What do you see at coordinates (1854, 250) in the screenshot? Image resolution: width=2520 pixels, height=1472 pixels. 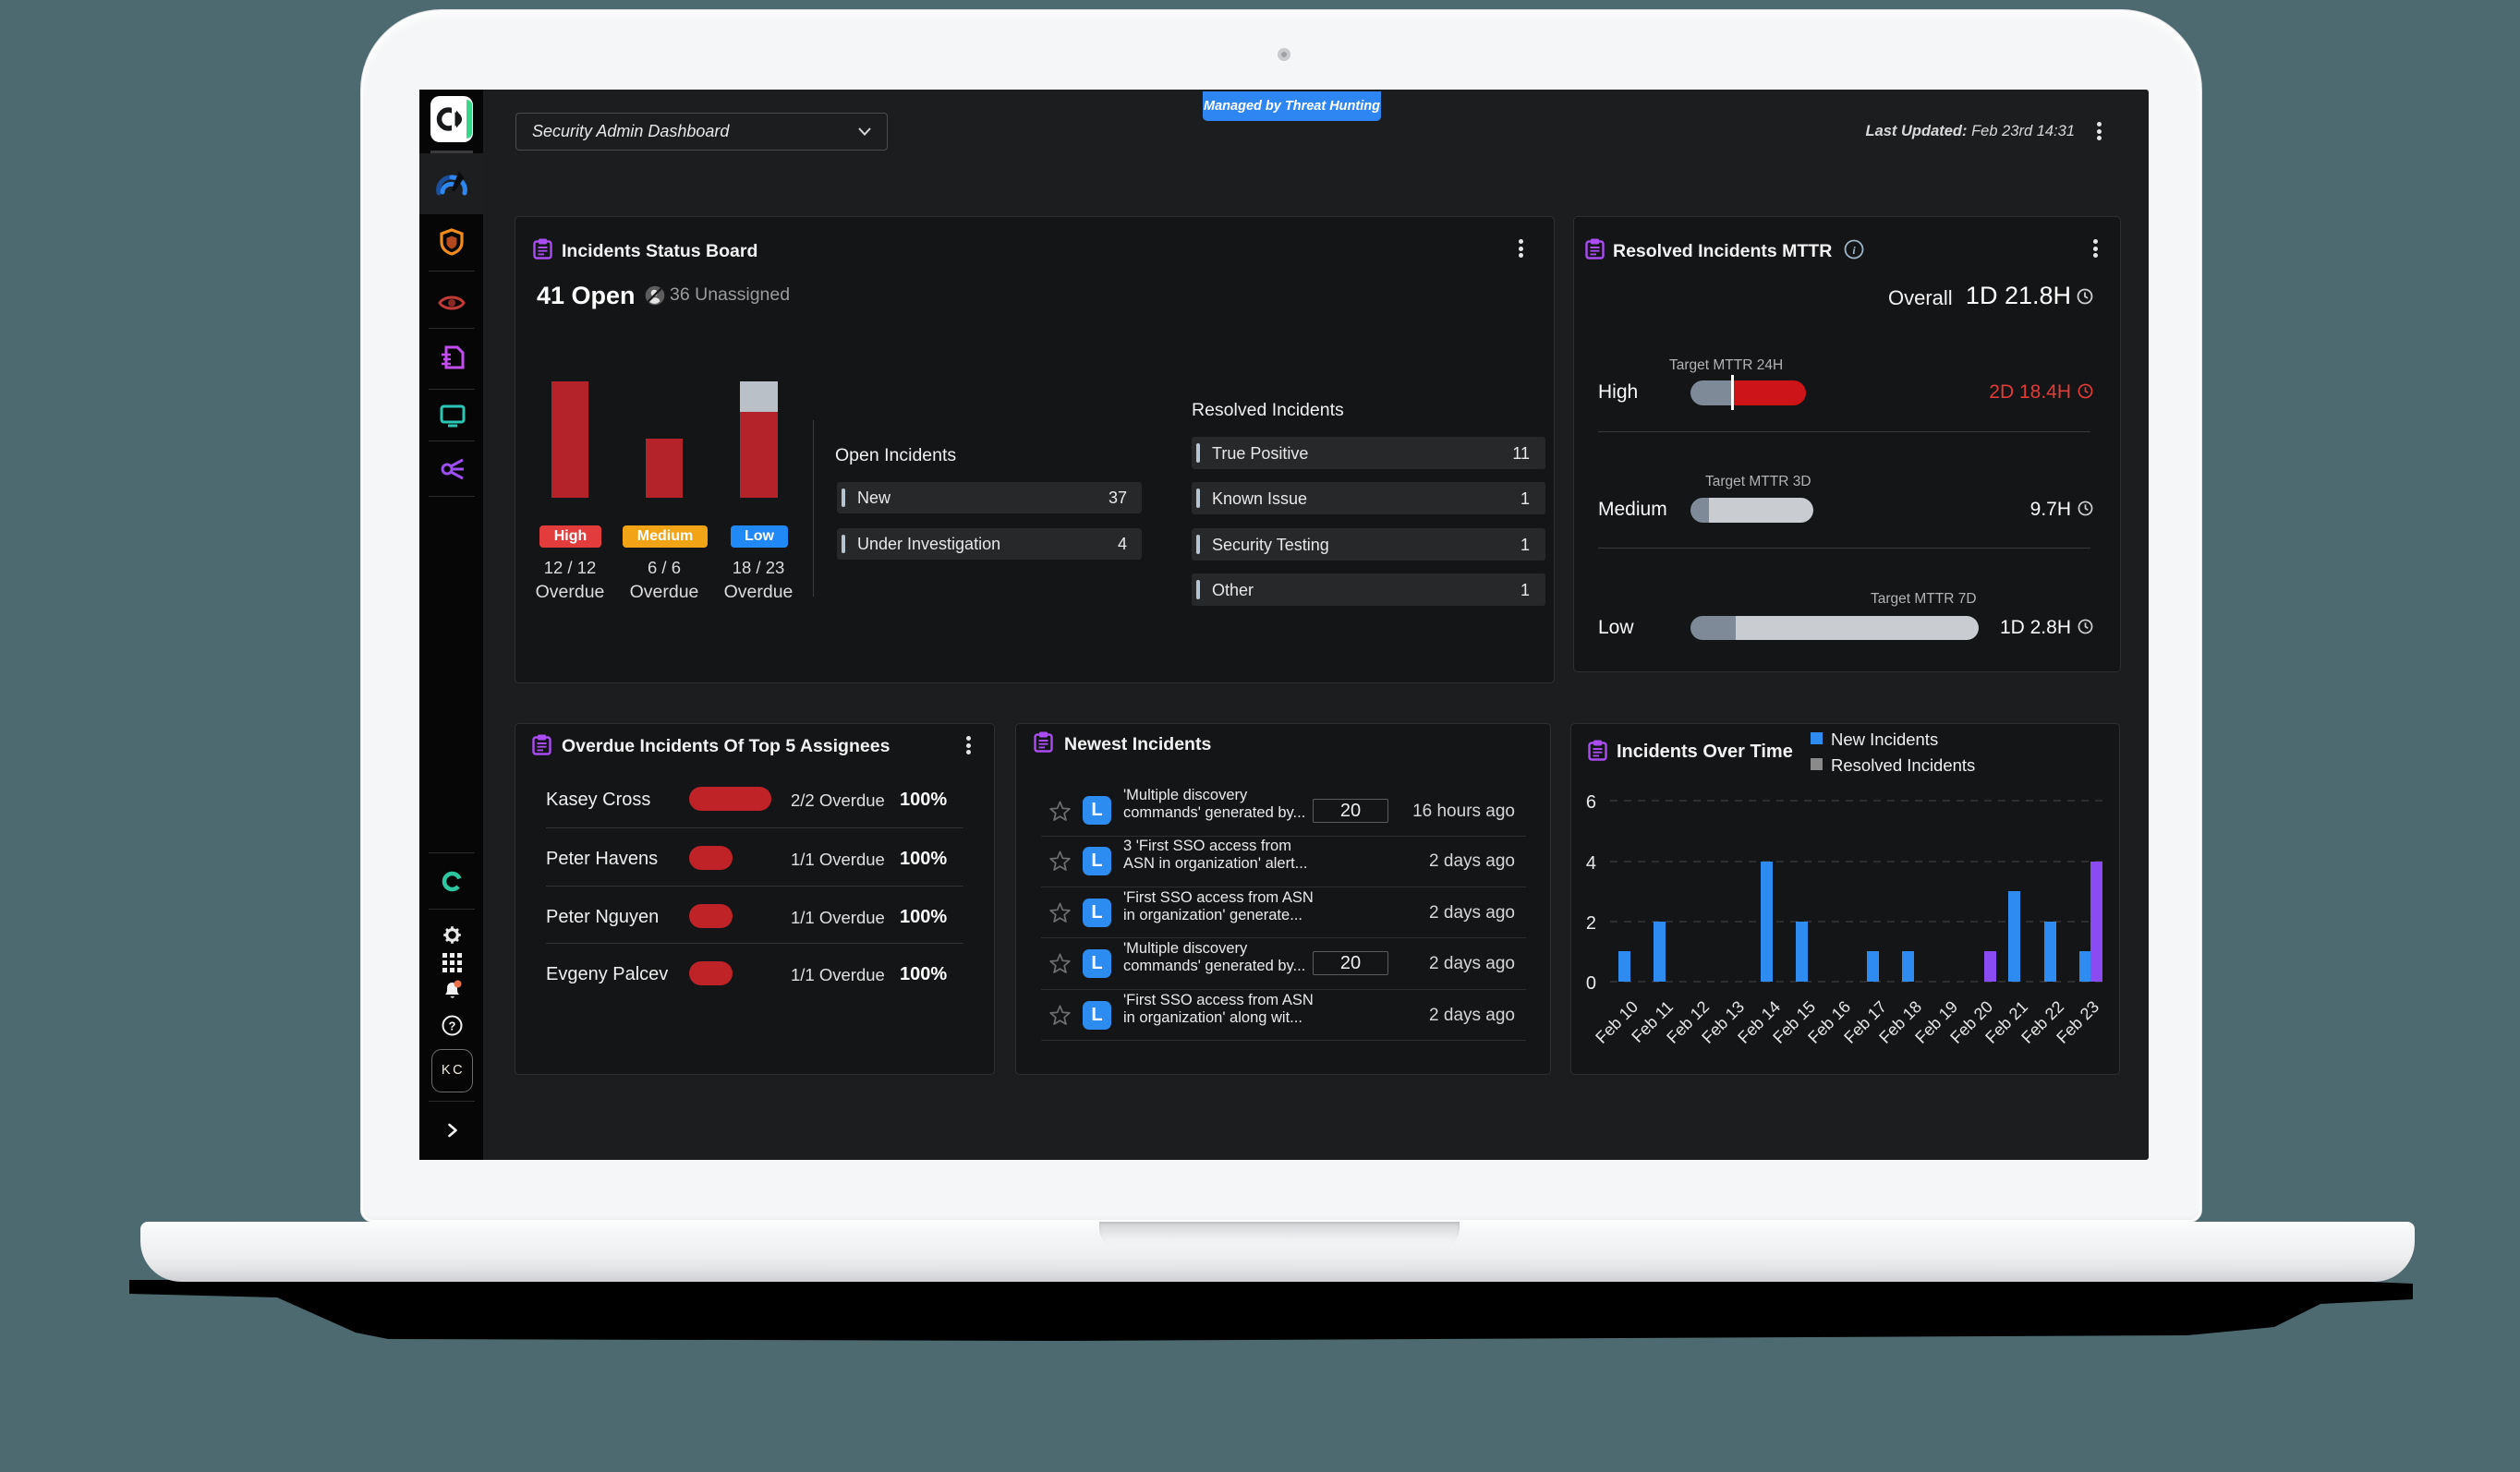 I see `svg-text: i` at bounding box center [1854, 250].